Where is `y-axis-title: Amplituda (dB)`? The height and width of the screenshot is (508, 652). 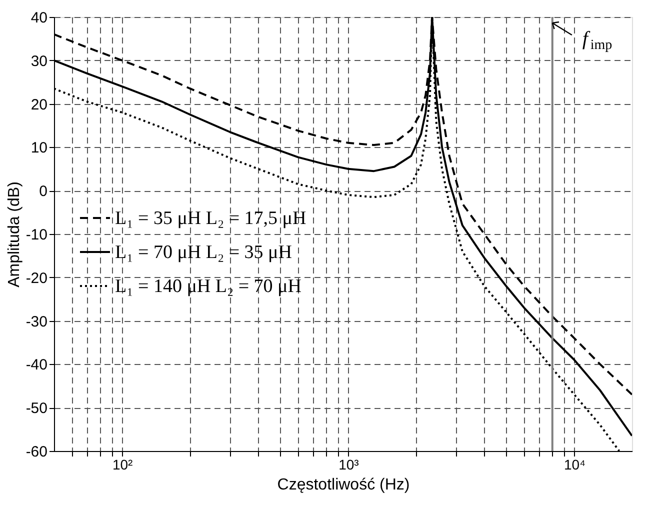
y-axis-title: Amplituda (dB) is located at coordinates (14, 235).